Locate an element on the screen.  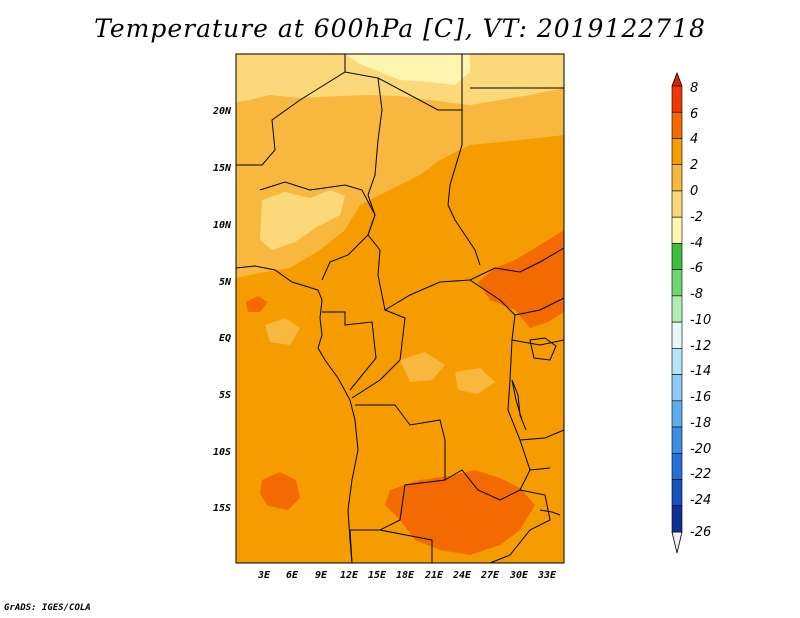
lat-label-10s: 10S is located at coordinates (222, 452).